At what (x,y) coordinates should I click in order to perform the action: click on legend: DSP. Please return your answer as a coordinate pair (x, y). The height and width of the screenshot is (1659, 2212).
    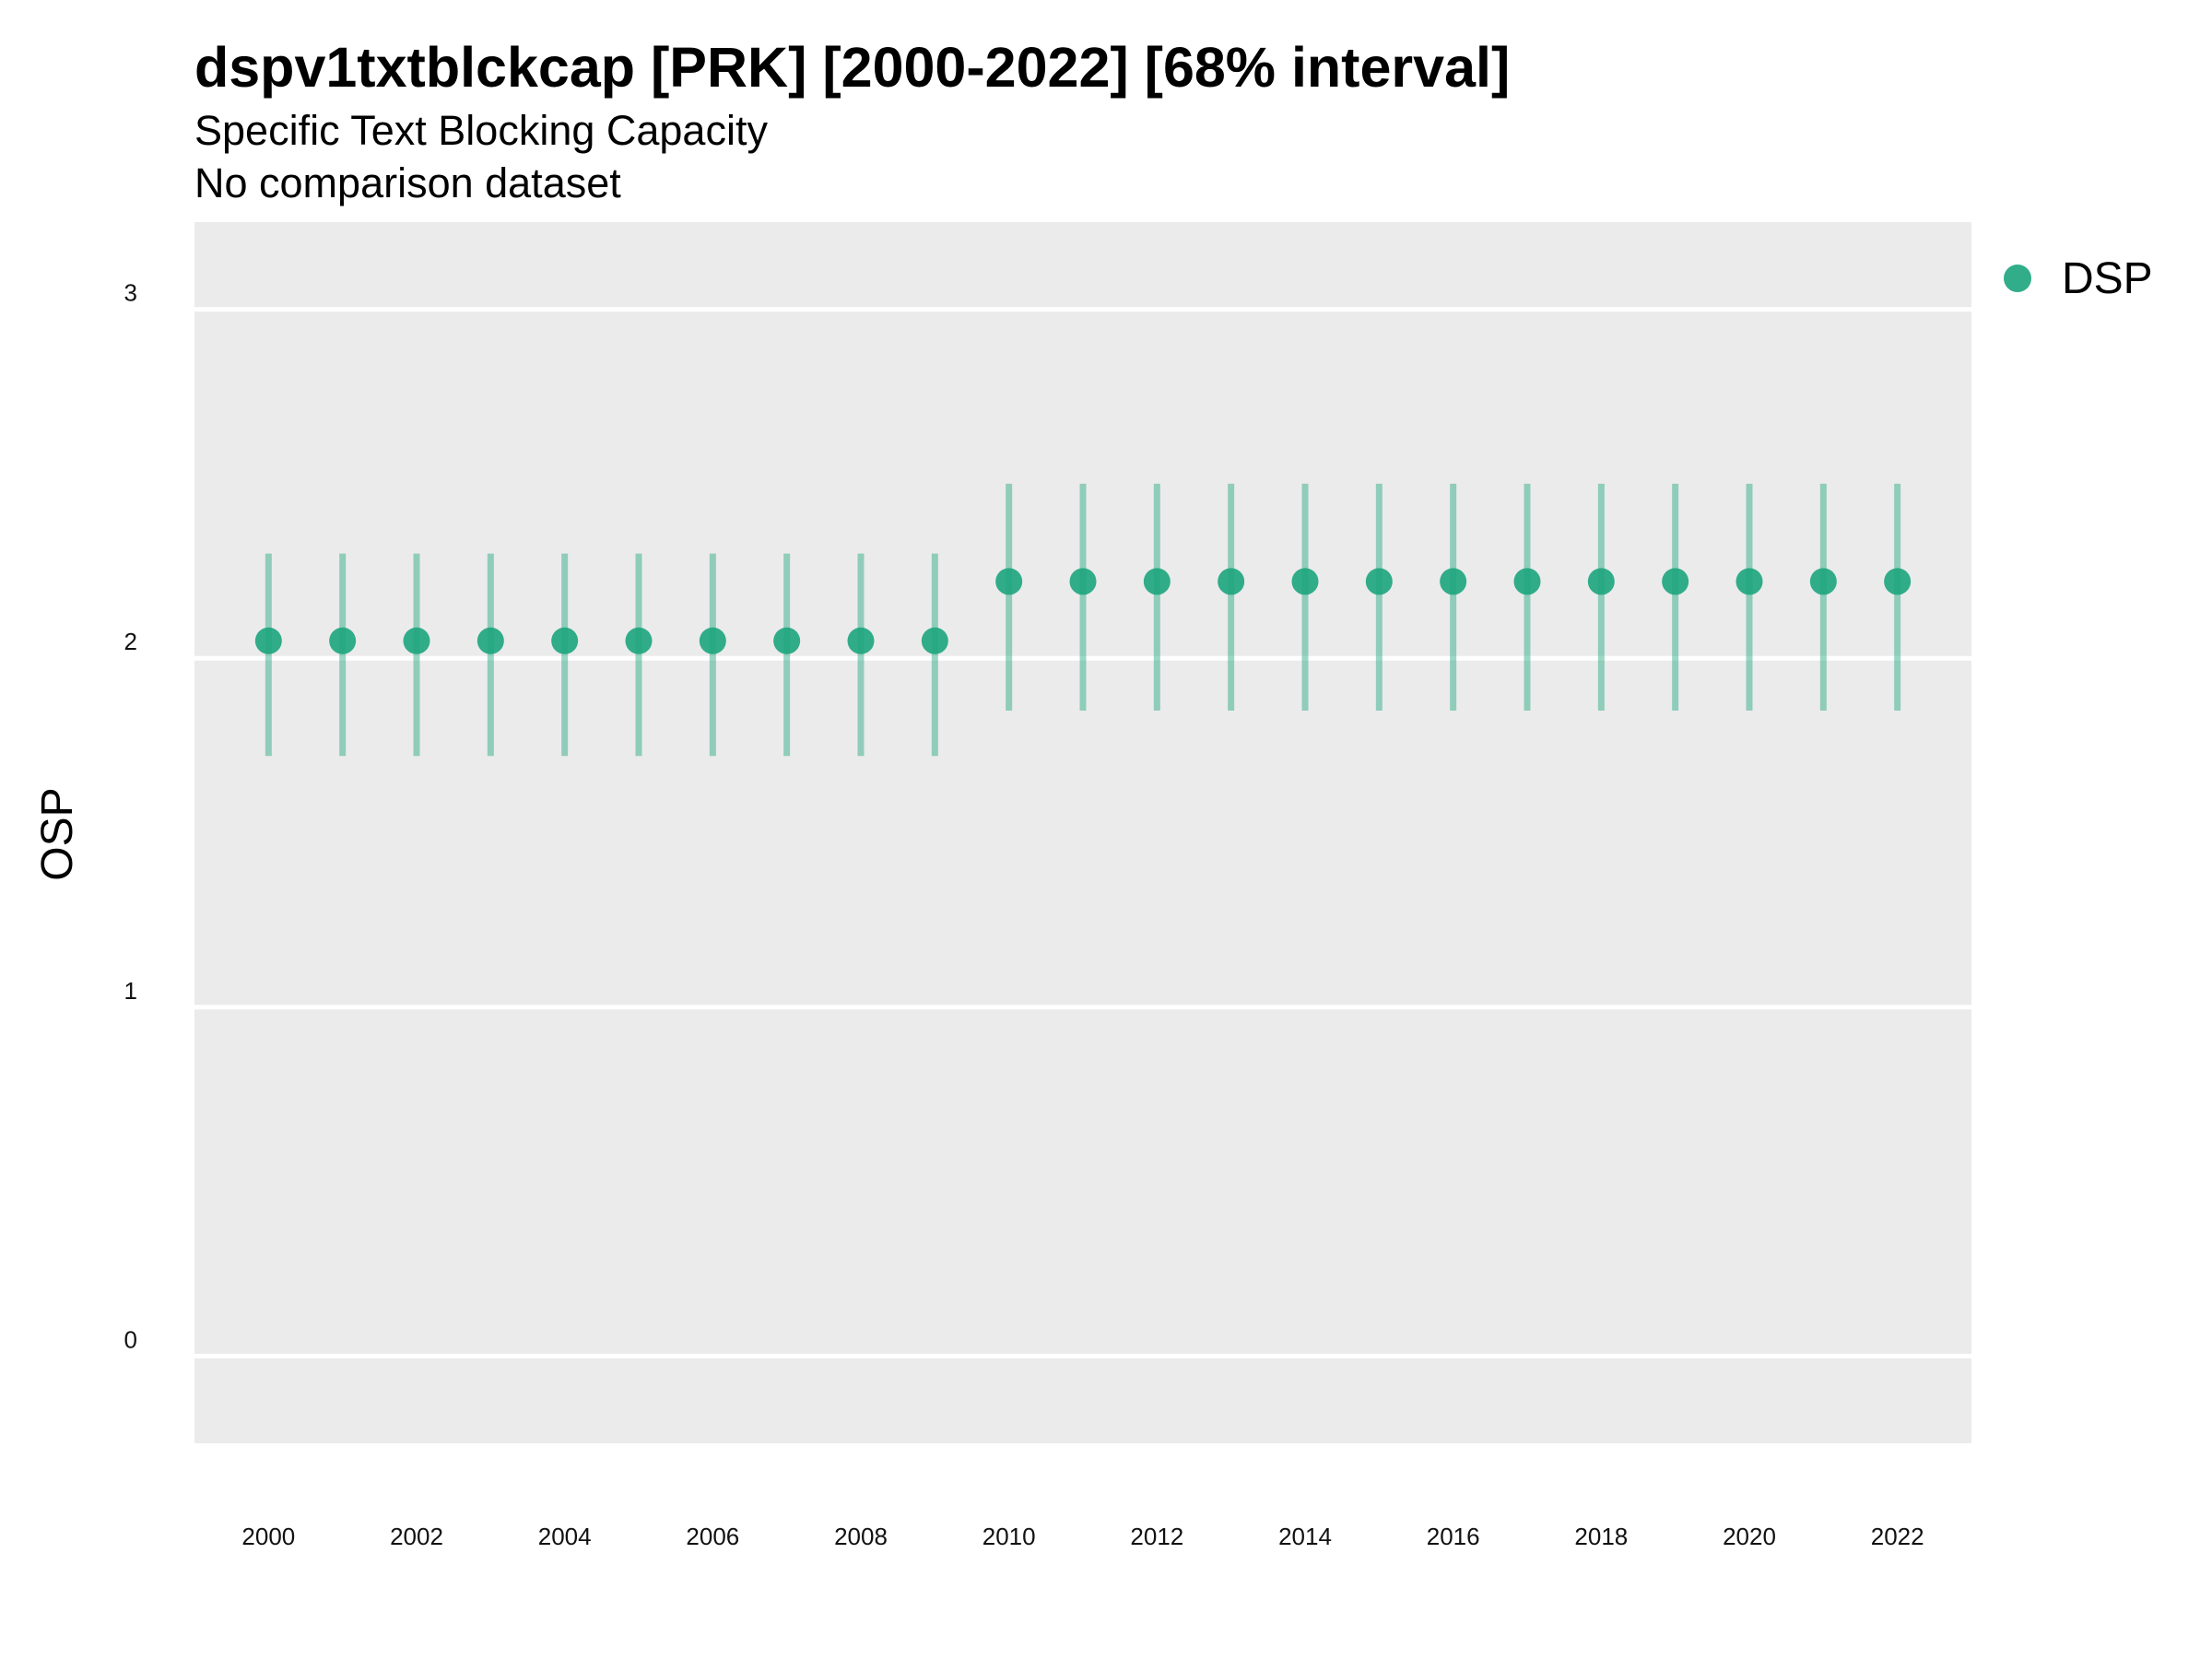
    Looking at the image, I should click on (2078, 278).